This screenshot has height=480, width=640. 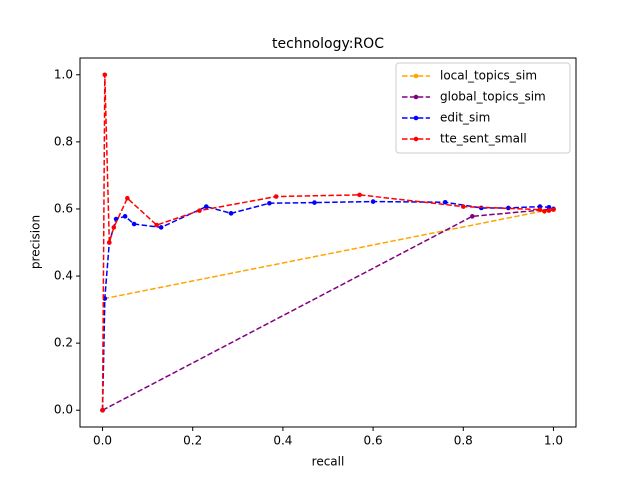 I want to click on legend-label: local_topics_sim, so click(x=488, y=76).